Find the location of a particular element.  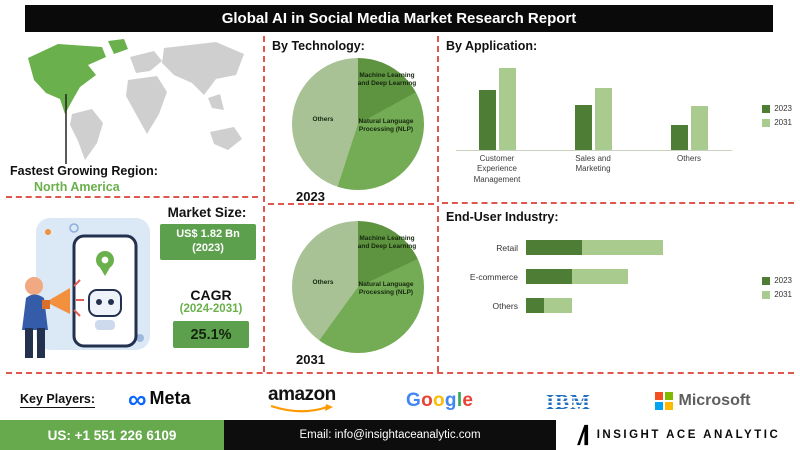

ibm-logo: IBM is located at coordinates (568, 402).